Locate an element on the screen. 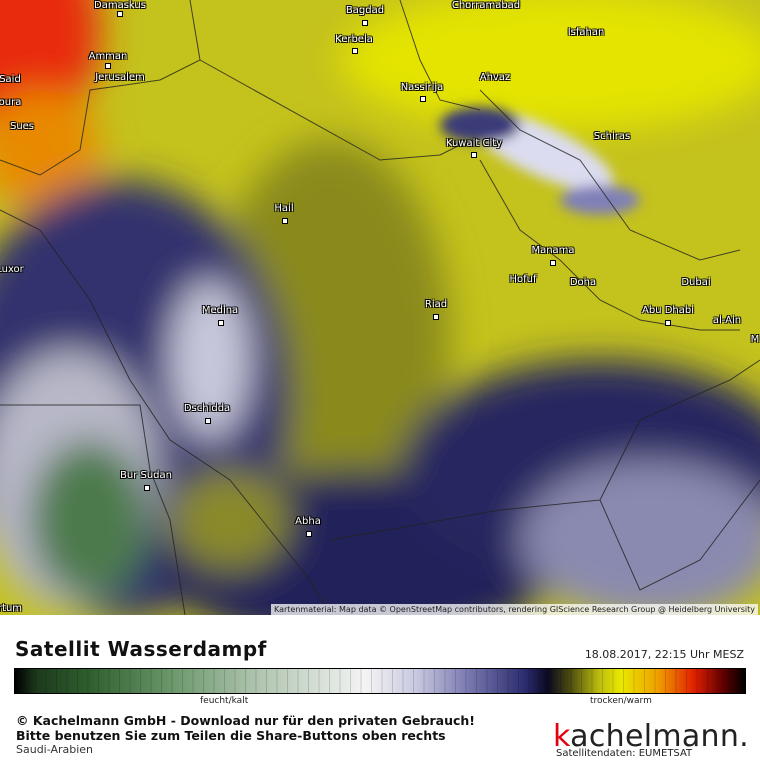 This screenshot has height=766, width=760. legend-high-label: trocken/warm is located at coordinates (621, 701).